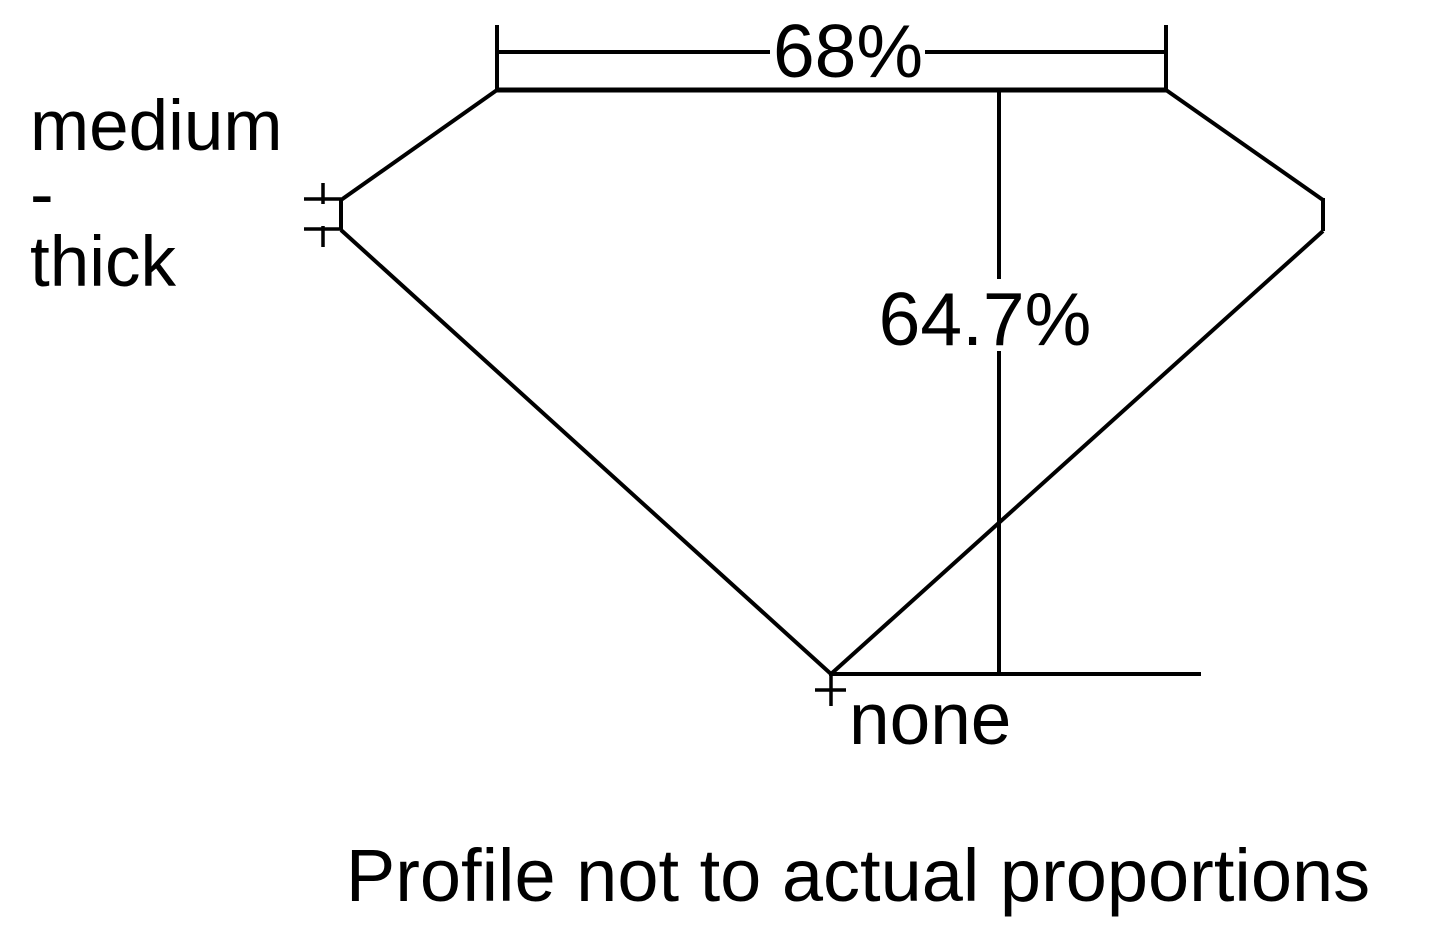  Describe the element at coordinates (858, 875) in the screenshot. I see `diagram-caption: Profile not to actual proportions` at that location.